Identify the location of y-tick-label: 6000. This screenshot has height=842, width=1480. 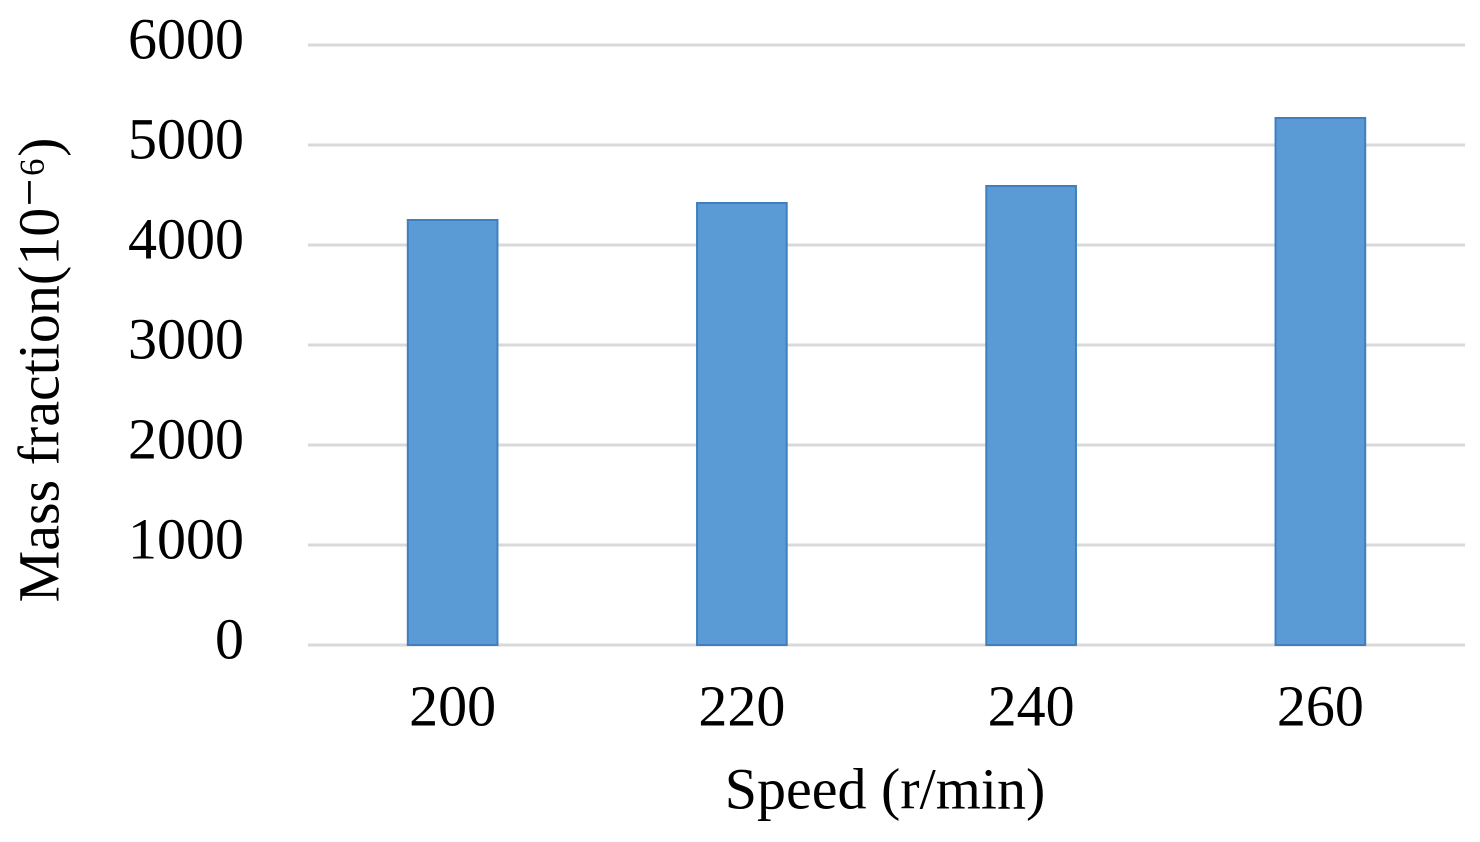
(186, 38).